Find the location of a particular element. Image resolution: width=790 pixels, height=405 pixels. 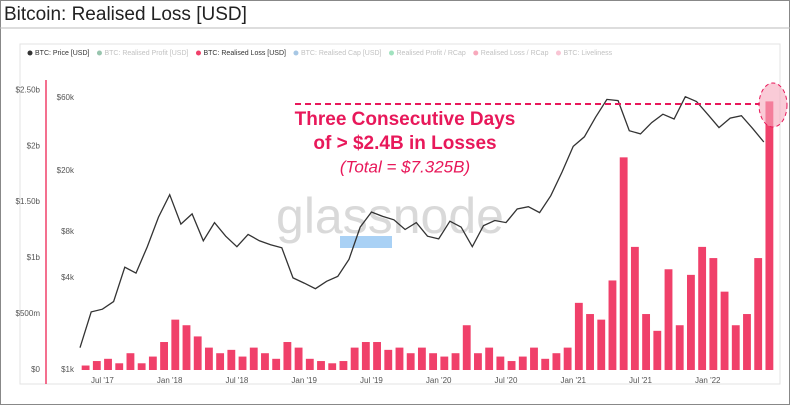

legend-label: BTC: Realised Profit [USD] is located at coordinates (146, 53).